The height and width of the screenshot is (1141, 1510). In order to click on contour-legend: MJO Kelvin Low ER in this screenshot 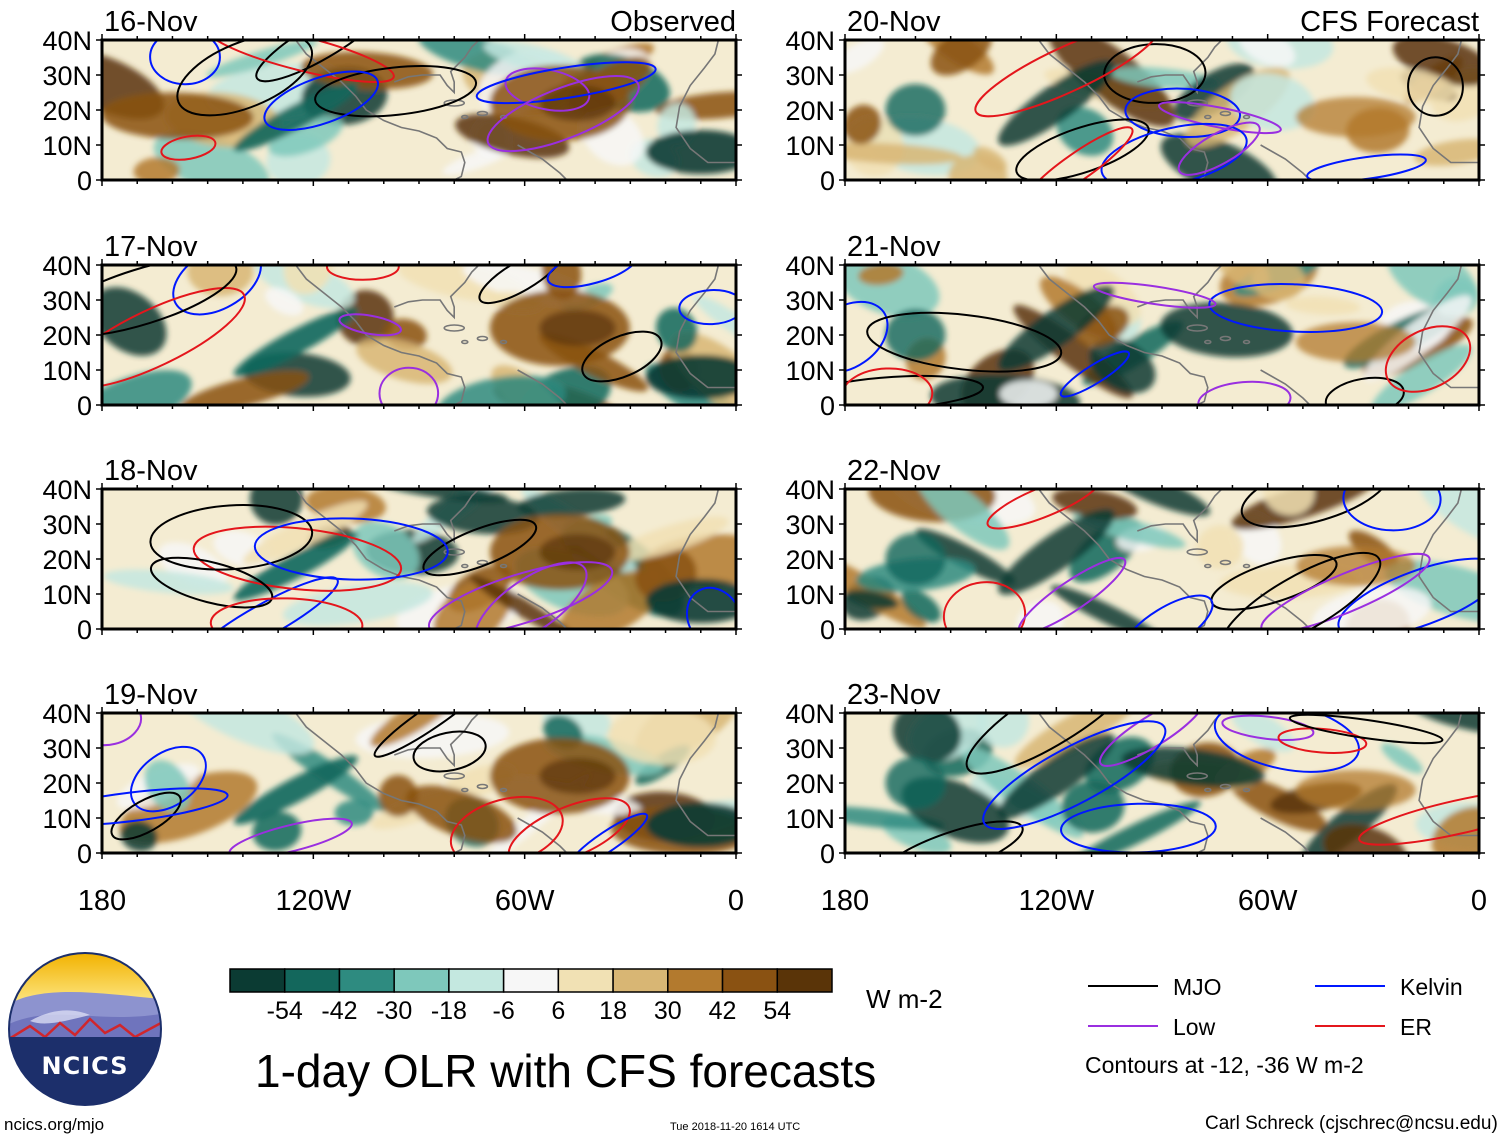, I will do `click(1275, 1007)`.